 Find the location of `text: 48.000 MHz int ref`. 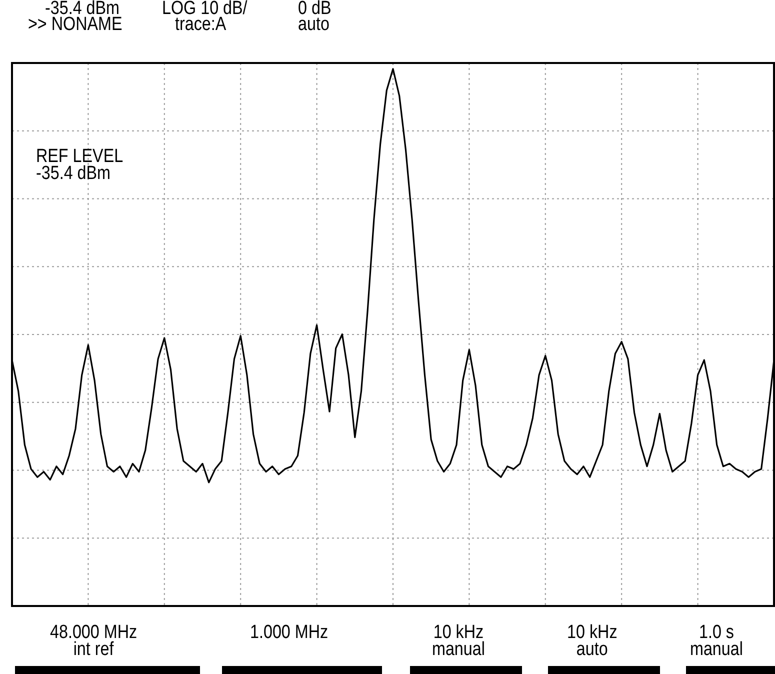

text: 48.000 MHz int ref is located at coordinates (94, 641).